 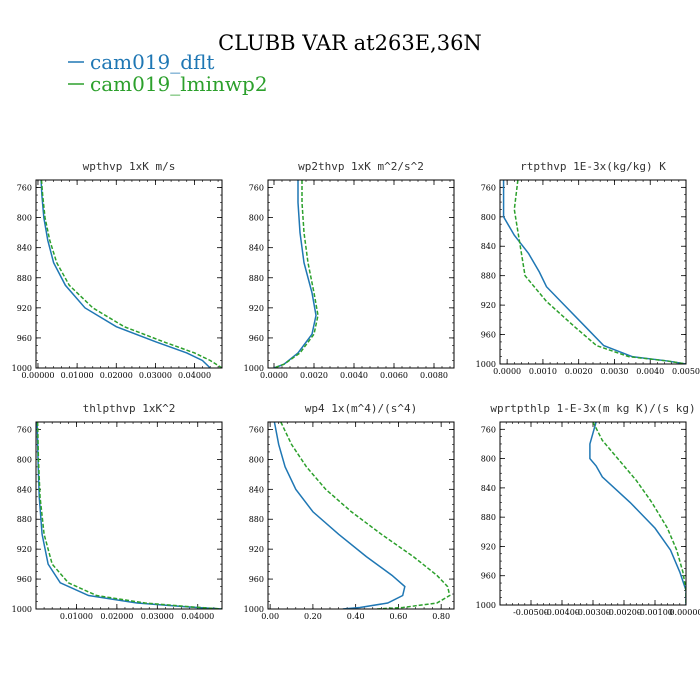 I want to click on panel-title: thlpthvp 1xK^2, so click(x=129, y=408).